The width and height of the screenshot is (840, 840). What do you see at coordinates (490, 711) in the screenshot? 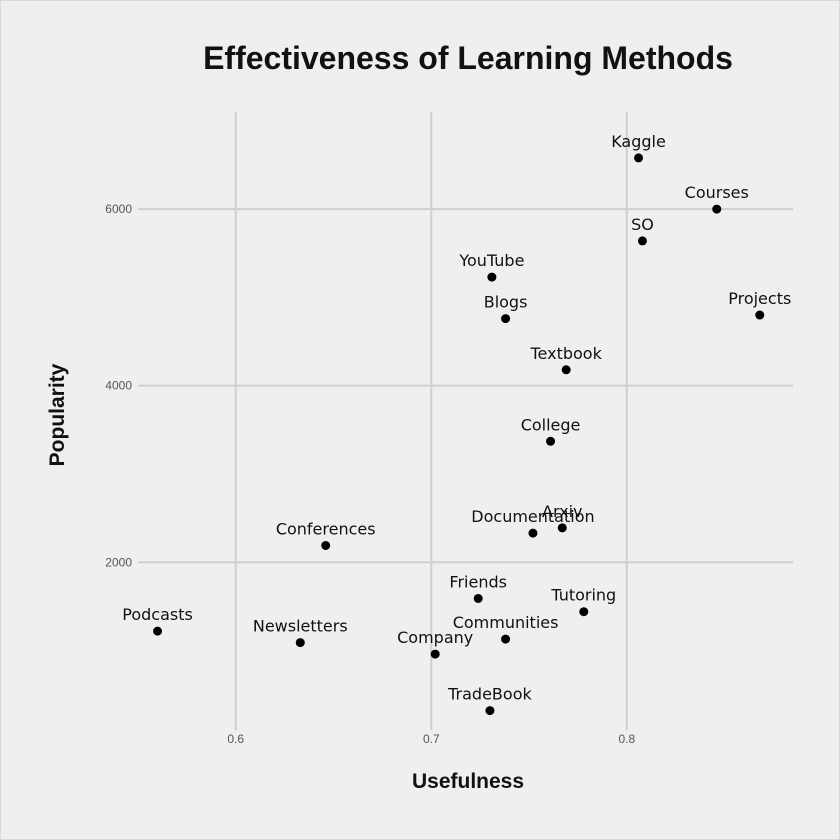
I see `data-point-tradebook` at bounding box center [490, 711].